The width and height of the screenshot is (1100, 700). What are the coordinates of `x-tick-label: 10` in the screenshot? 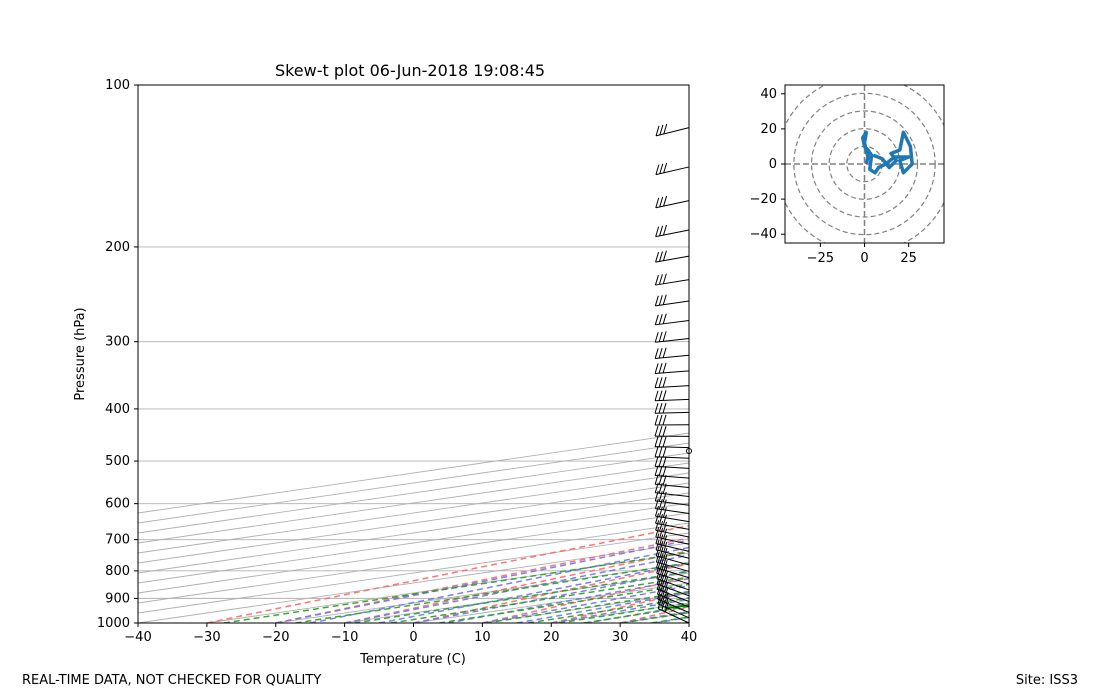 It's located at (482, 637).